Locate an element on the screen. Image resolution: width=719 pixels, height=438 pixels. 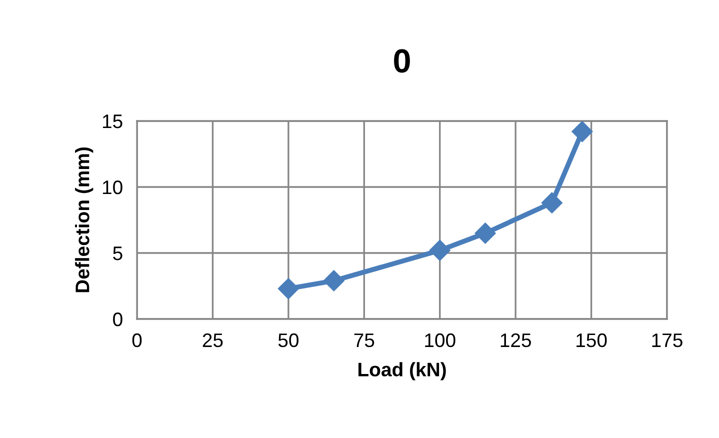
y-axis-title: Deflection (mm) is located at coordinates (84, 220).